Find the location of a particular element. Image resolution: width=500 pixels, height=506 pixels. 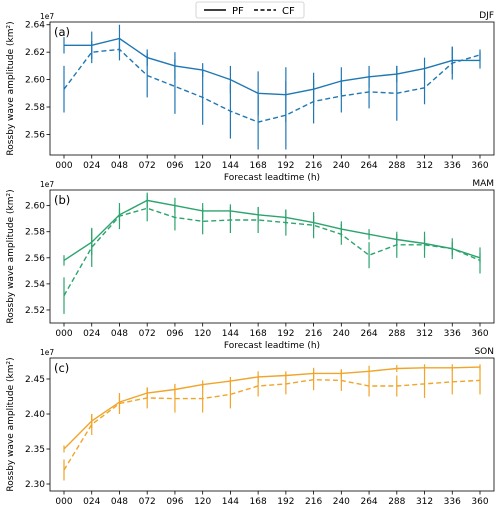

panel-label: (c) is located at coordinates (61, 368).